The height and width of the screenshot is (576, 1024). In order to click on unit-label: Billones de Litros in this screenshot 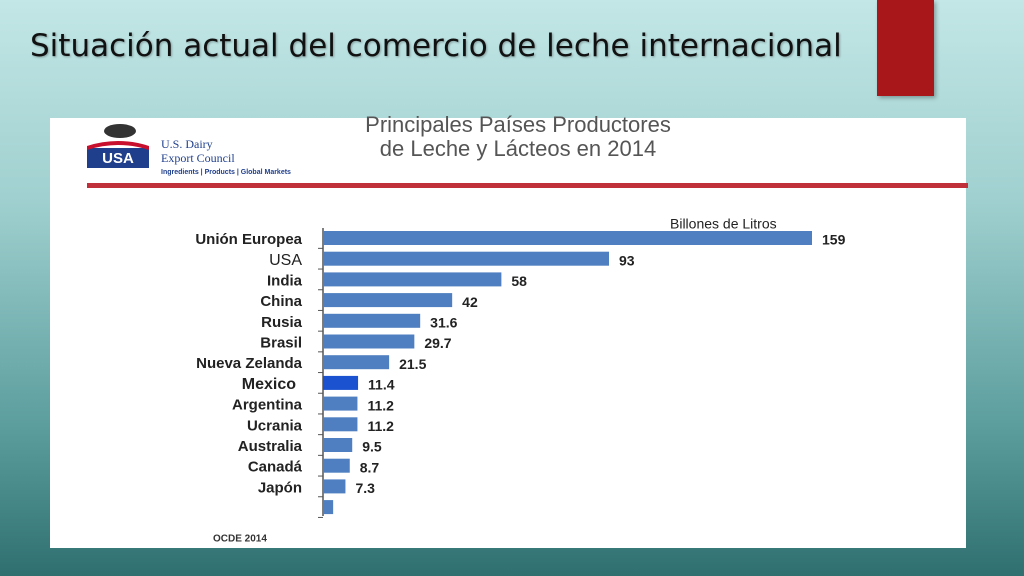, I will do `click(723, 224)`.